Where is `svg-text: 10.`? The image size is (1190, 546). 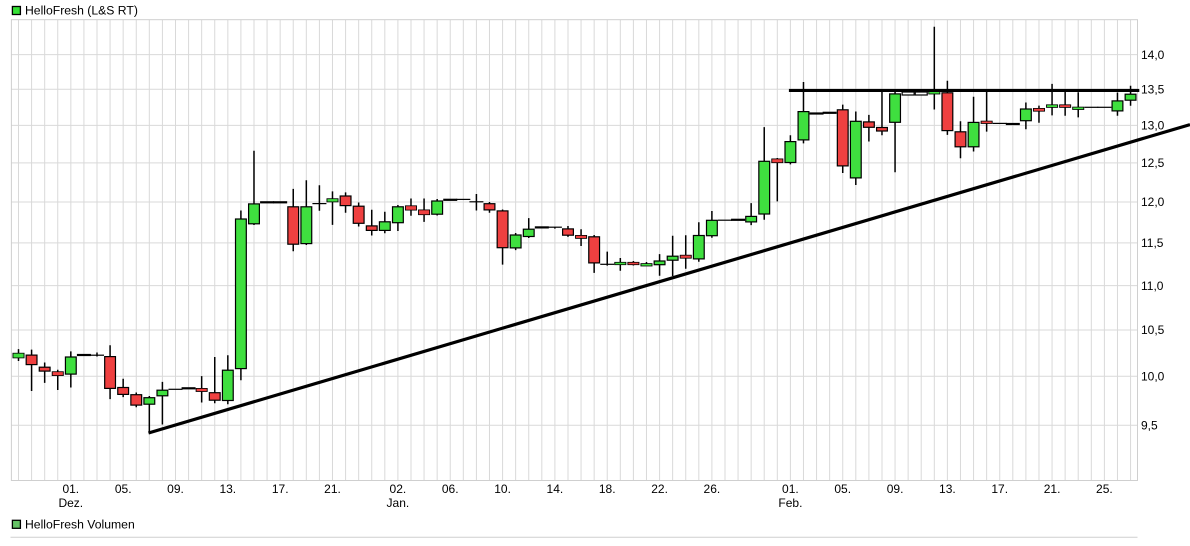
svg-text: 10. is located at coordinates (502, 489).